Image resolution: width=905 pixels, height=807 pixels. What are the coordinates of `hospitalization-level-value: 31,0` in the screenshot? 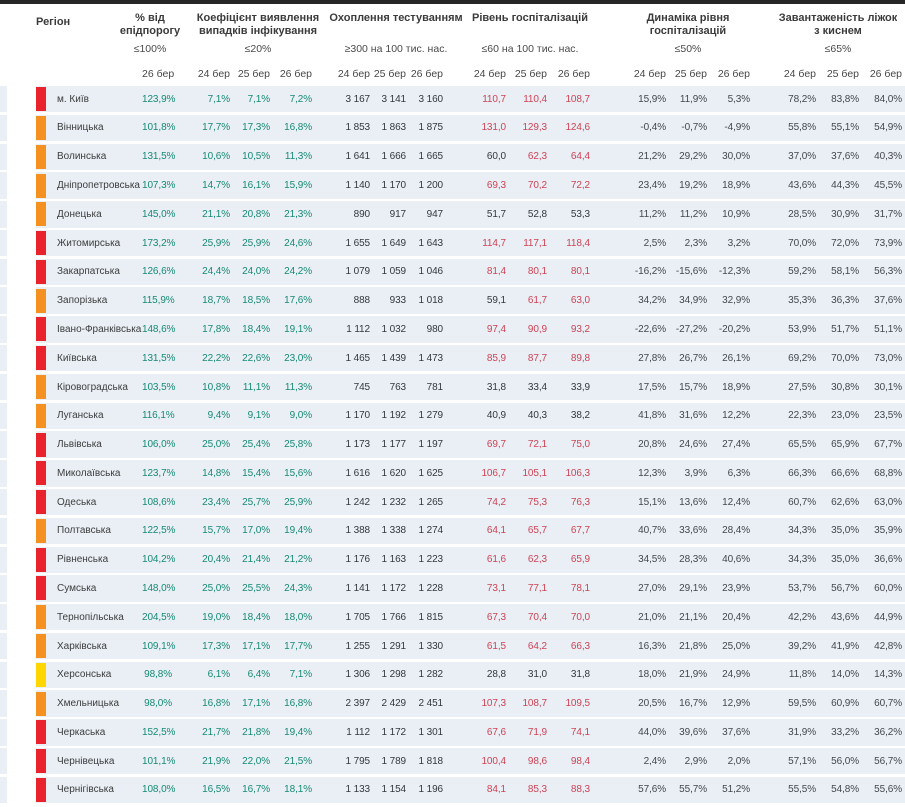 It's located at (537, 675).